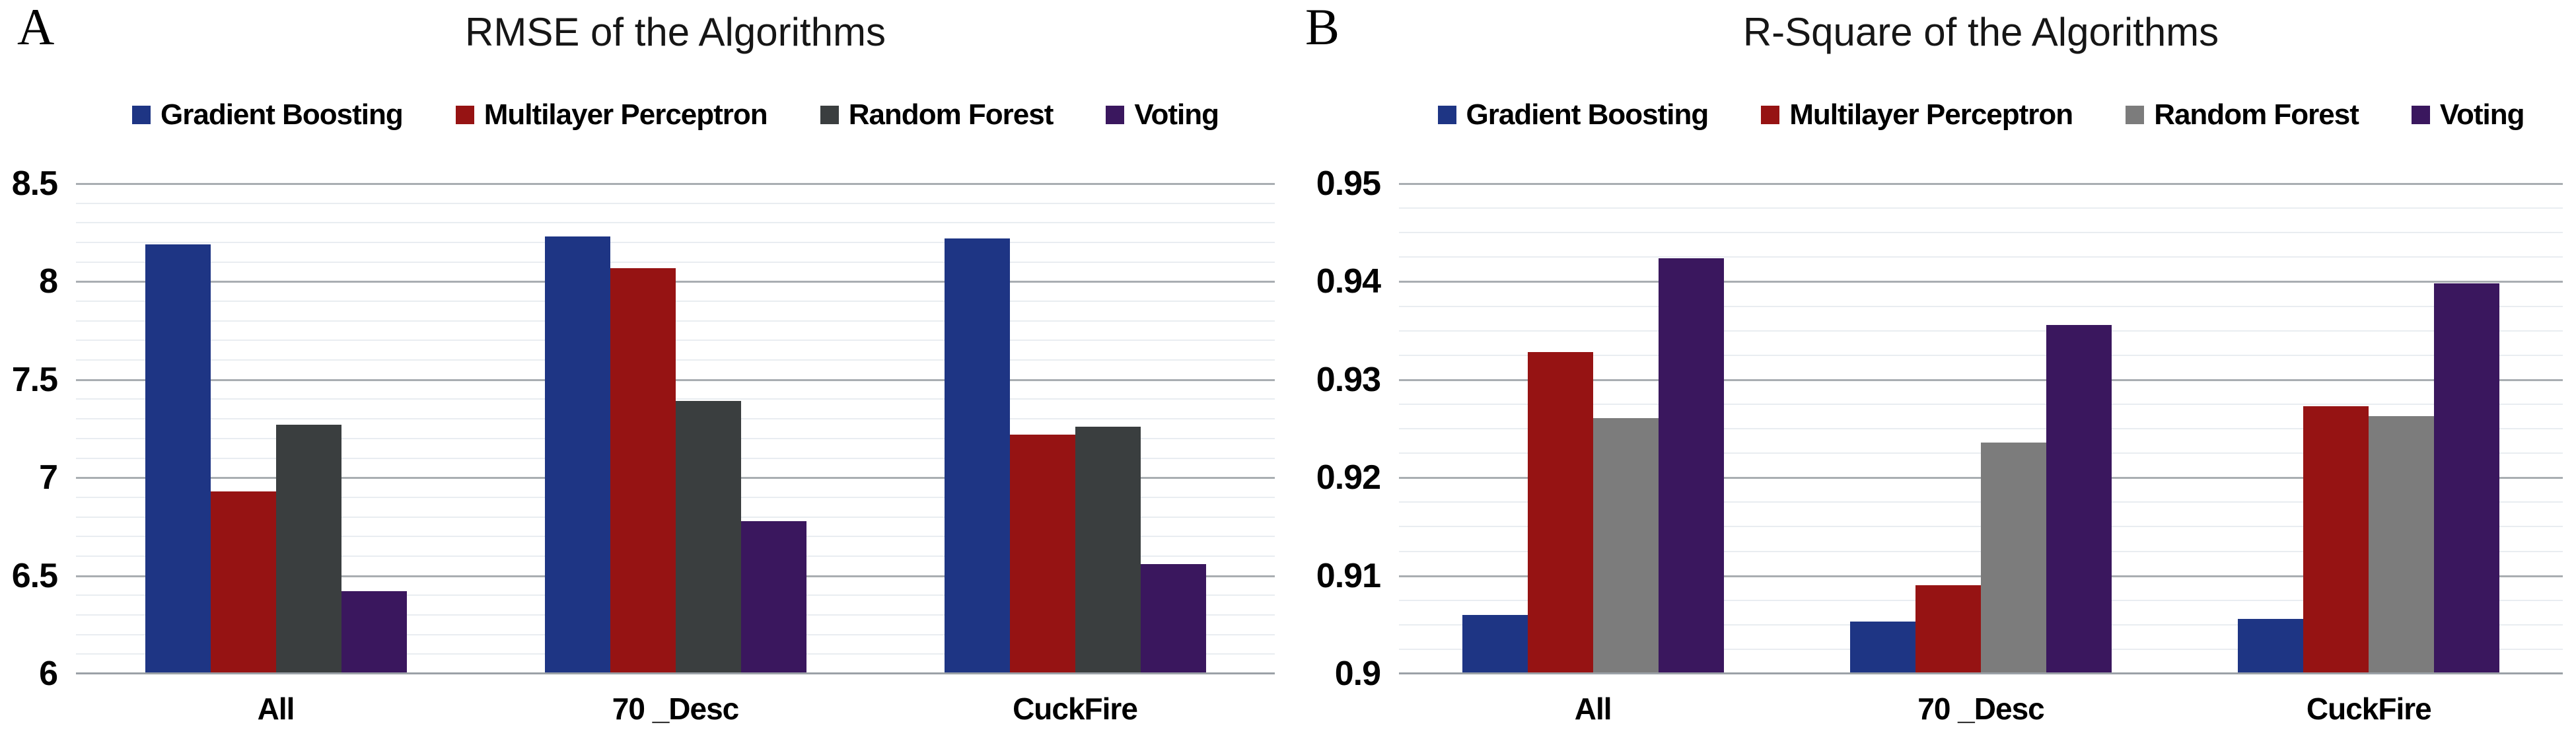 This screenshot has height=753, width=2576. I want to click on chart-title-rmse: RMSE of the Algorithms, so click(676, 32).